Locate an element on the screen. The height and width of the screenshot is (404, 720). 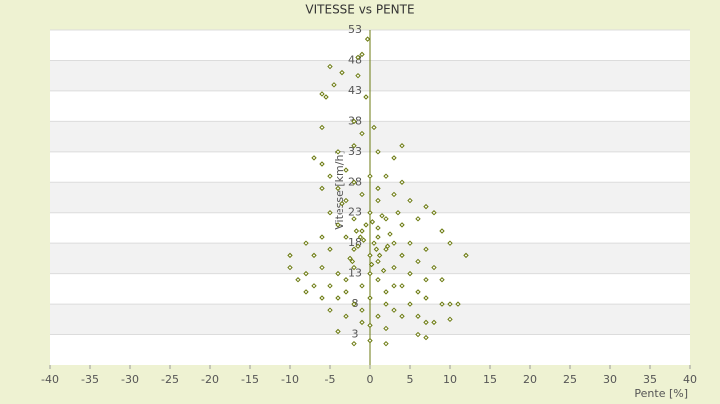
x-tick-label: -15 is located at coordinates (250, 379).